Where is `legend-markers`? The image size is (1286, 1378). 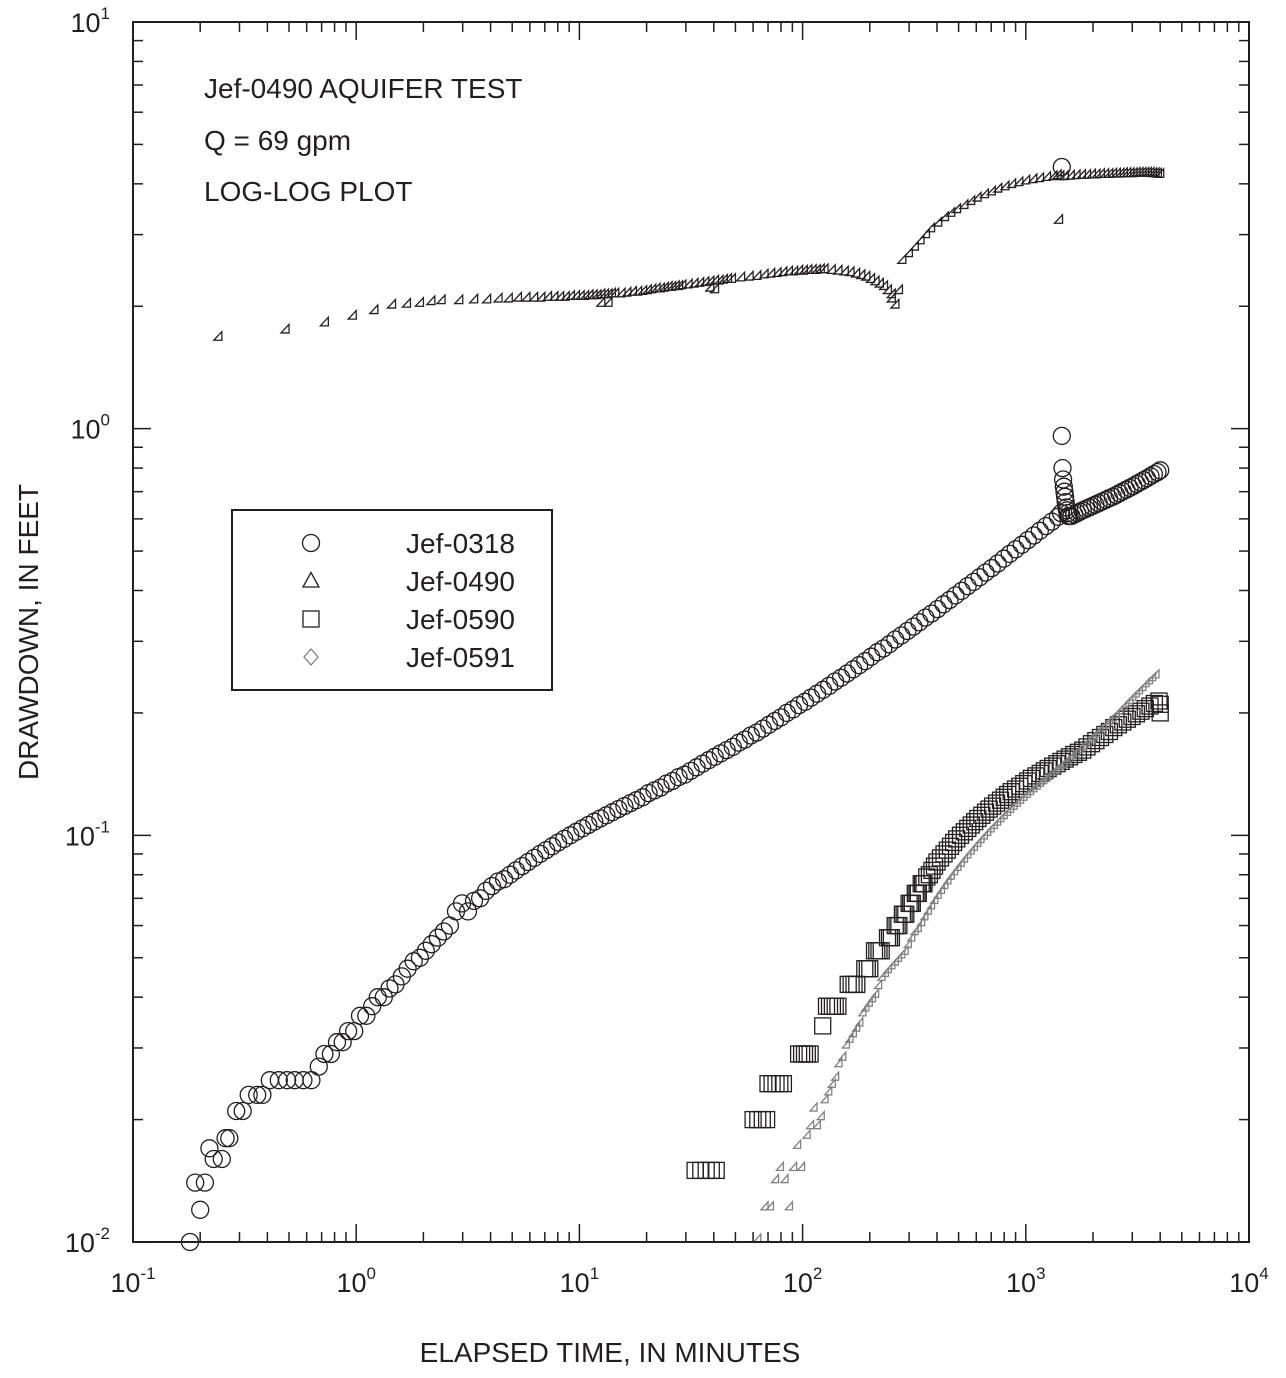 legend-markers is located at coordinates (311, 599).